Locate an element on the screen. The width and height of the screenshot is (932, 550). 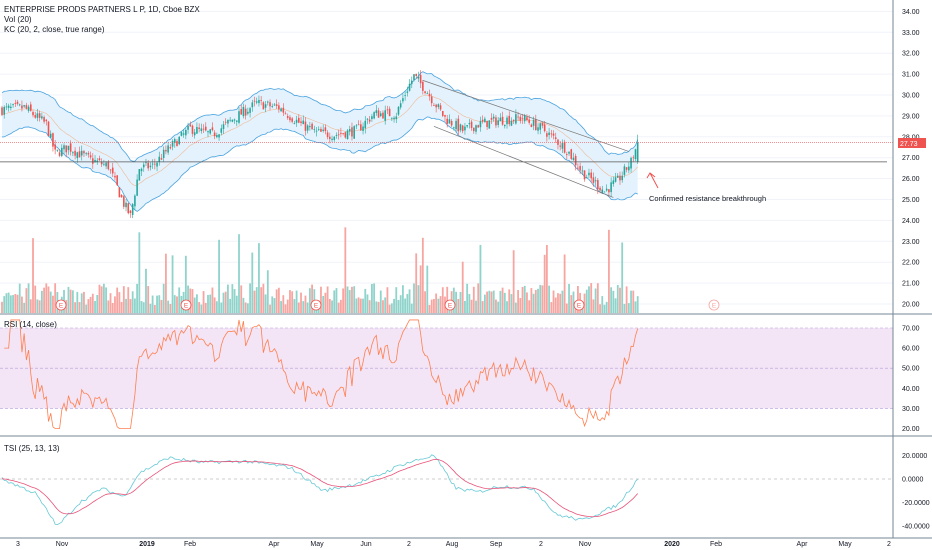
x-axis-label: Apr is located at coordinates (275, 544).